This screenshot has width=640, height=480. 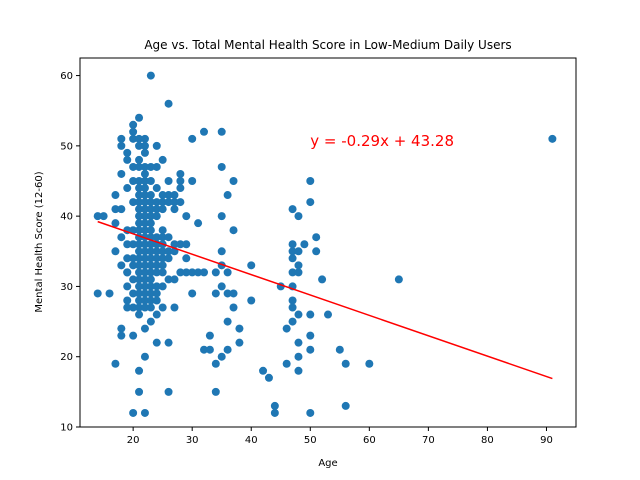 What do you see at coordinates (66, 428) in the screenshot?
I see `y-tick-label: 10` at bounding box center [66, 428].